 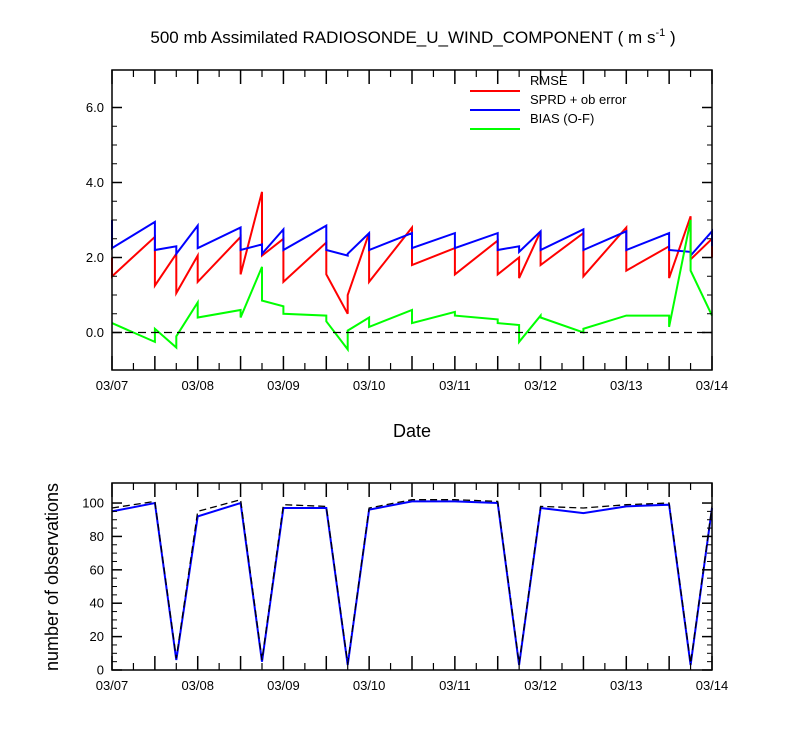 What do you see at coordinates (100, 670) in the screenshot?
I see `bottom-y-tick-label: 0` at bounding box center [100, 670].